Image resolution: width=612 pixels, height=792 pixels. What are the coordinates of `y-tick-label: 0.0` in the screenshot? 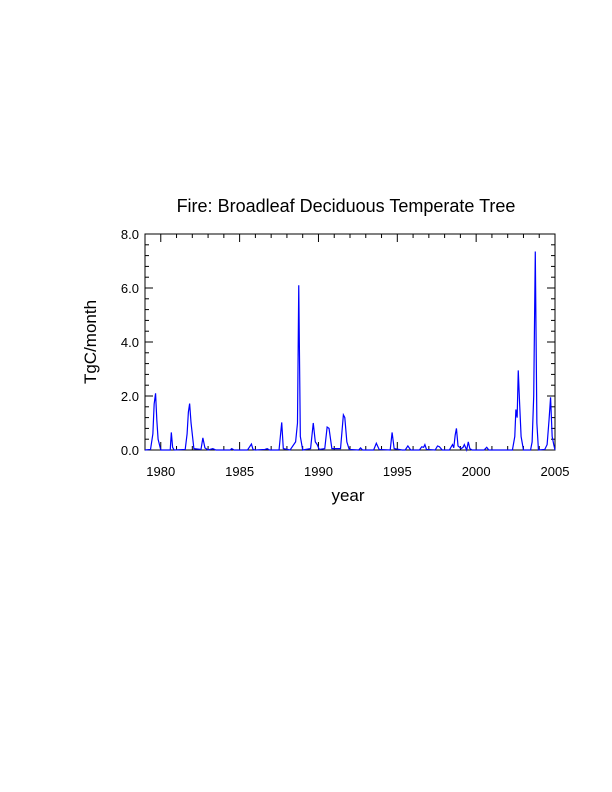 It's located at (130, 450).